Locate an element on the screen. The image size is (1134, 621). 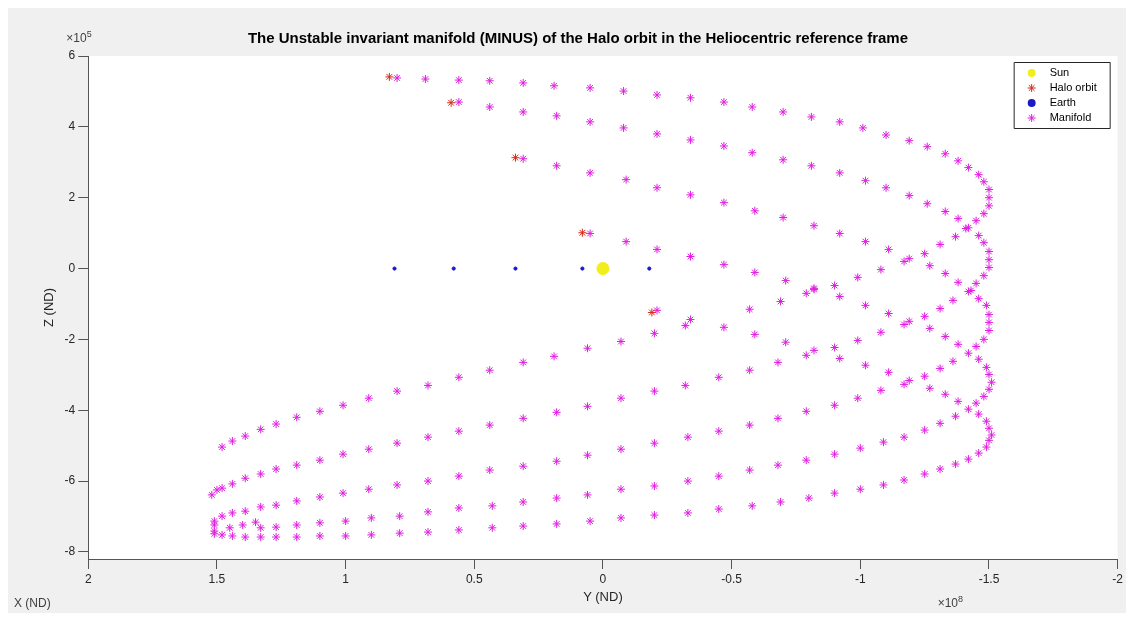
y-tick-label: 0 is located at coordinates (72, 267).